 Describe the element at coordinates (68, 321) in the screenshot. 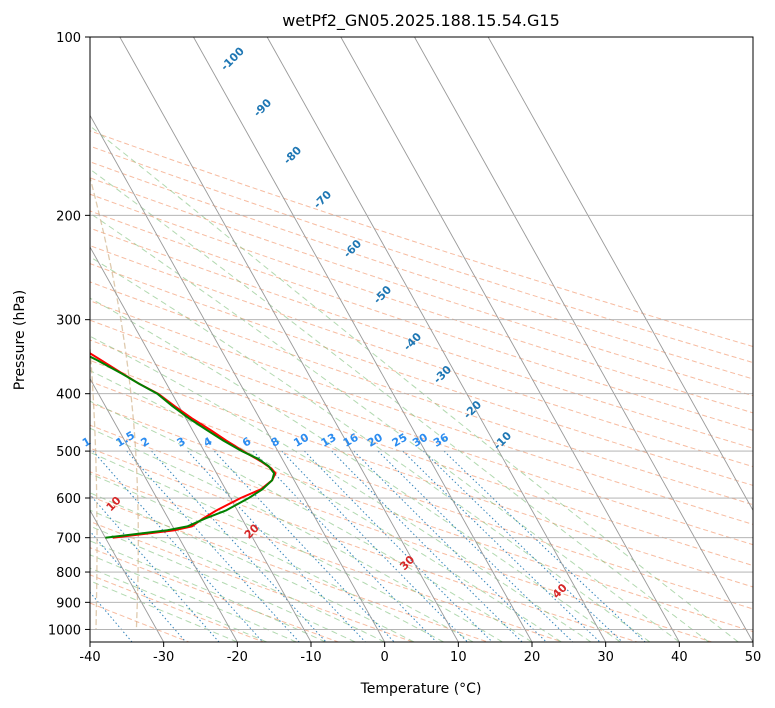

I see `y-tick-label: 300` at that location.